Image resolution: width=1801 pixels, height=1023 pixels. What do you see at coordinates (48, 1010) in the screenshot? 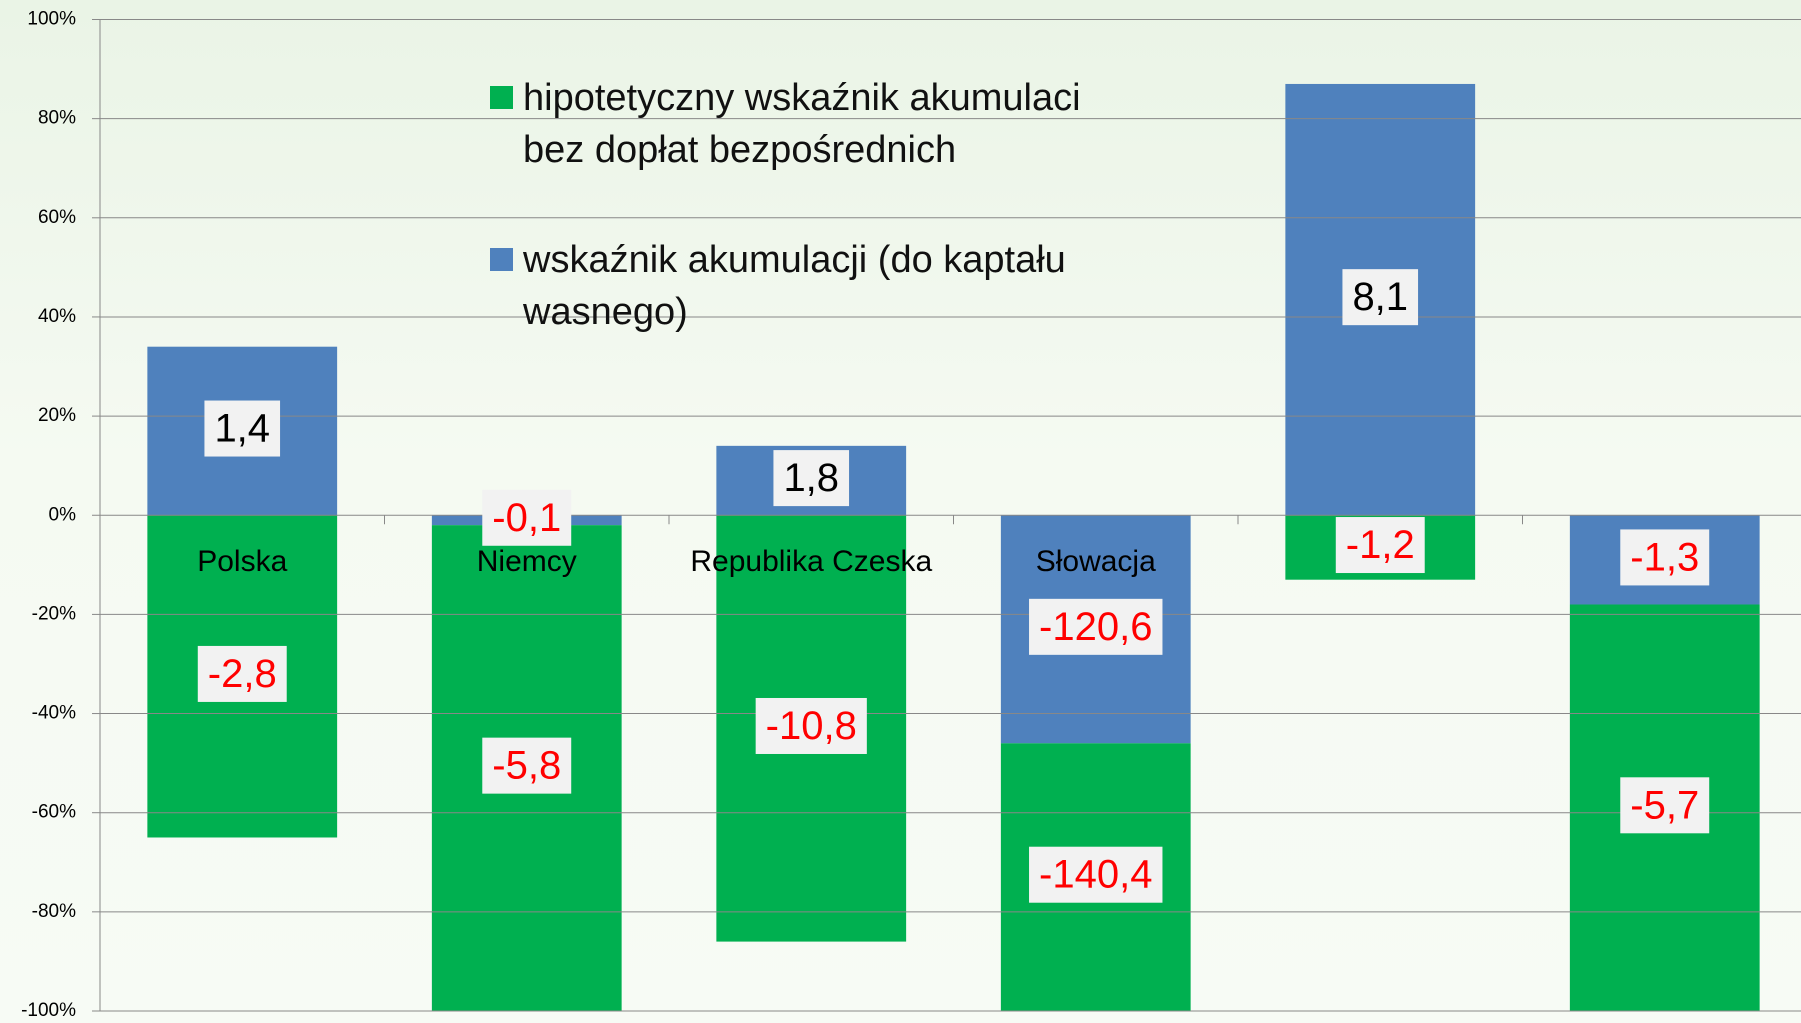
I see `y-tick-label: -100%` at bounding box center [48, 1010].